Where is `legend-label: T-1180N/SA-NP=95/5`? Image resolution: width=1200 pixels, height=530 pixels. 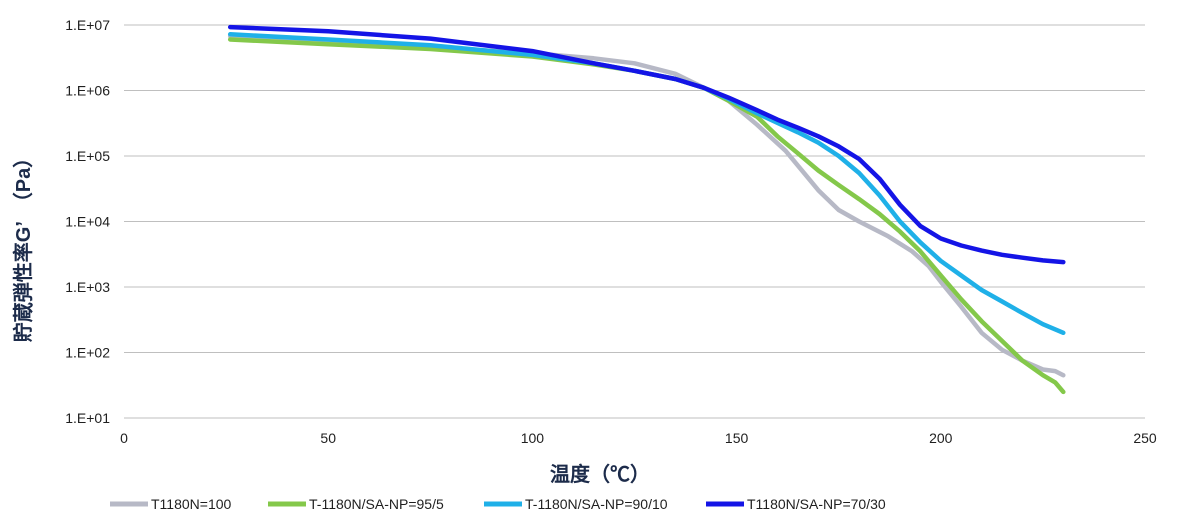
legend-label: T-1180N/SA-NP=95/5 is located at coordinates (376, 504).